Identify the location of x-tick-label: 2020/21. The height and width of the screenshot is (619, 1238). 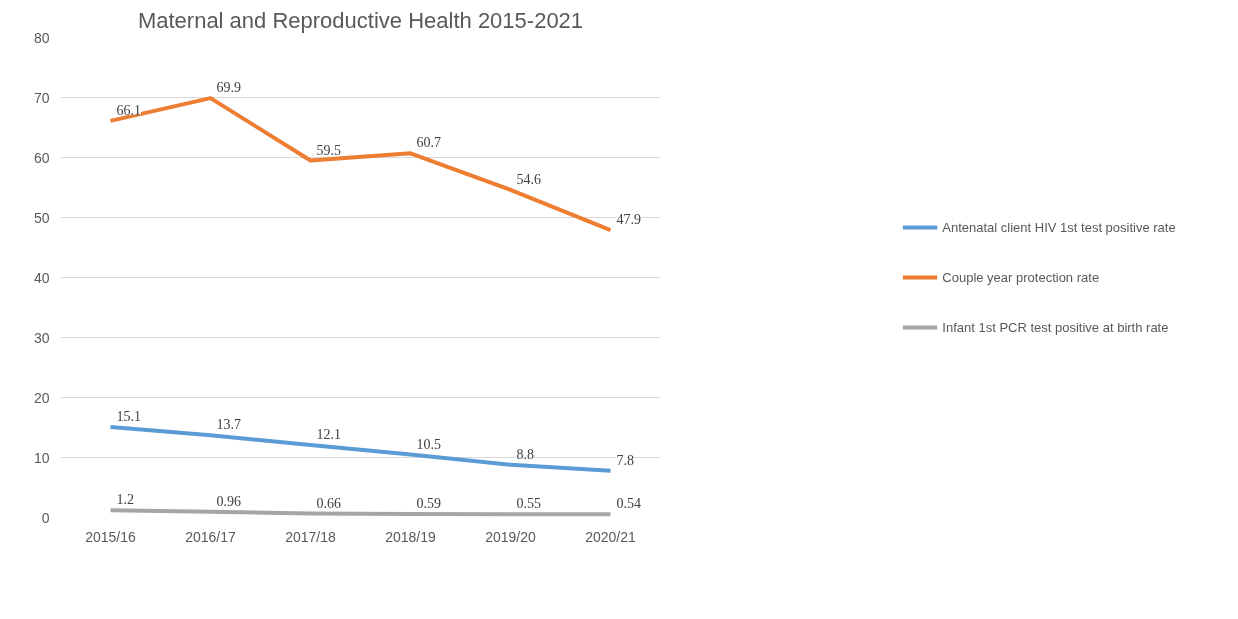
(611, 536).